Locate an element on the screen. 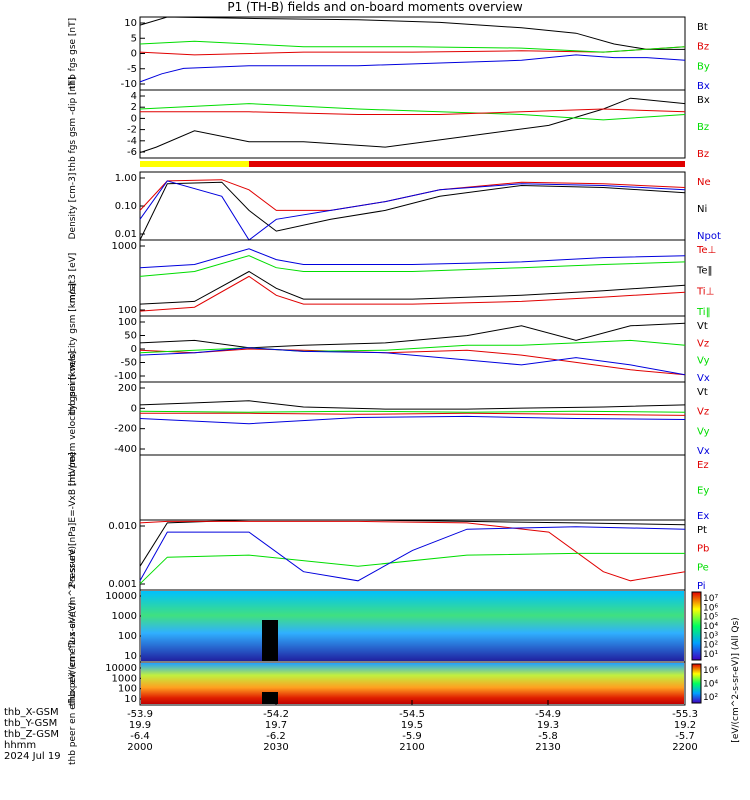 Image resolution: width=750 pixels, height=800 pixels. ytick-label: 2 is located at coordinates (134, 107).